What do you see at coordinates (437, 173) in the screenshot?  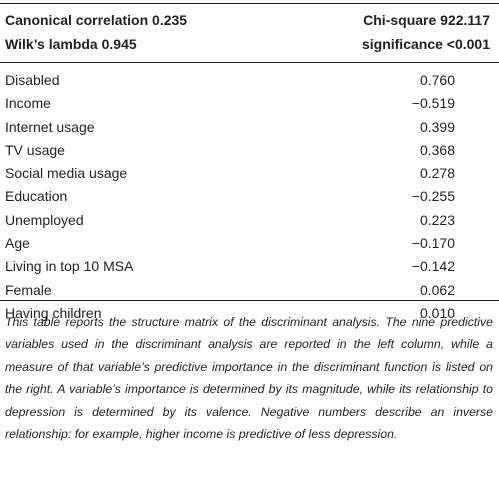 I see `structure-coefficient: 0.278` at bounding box center [437, 173].